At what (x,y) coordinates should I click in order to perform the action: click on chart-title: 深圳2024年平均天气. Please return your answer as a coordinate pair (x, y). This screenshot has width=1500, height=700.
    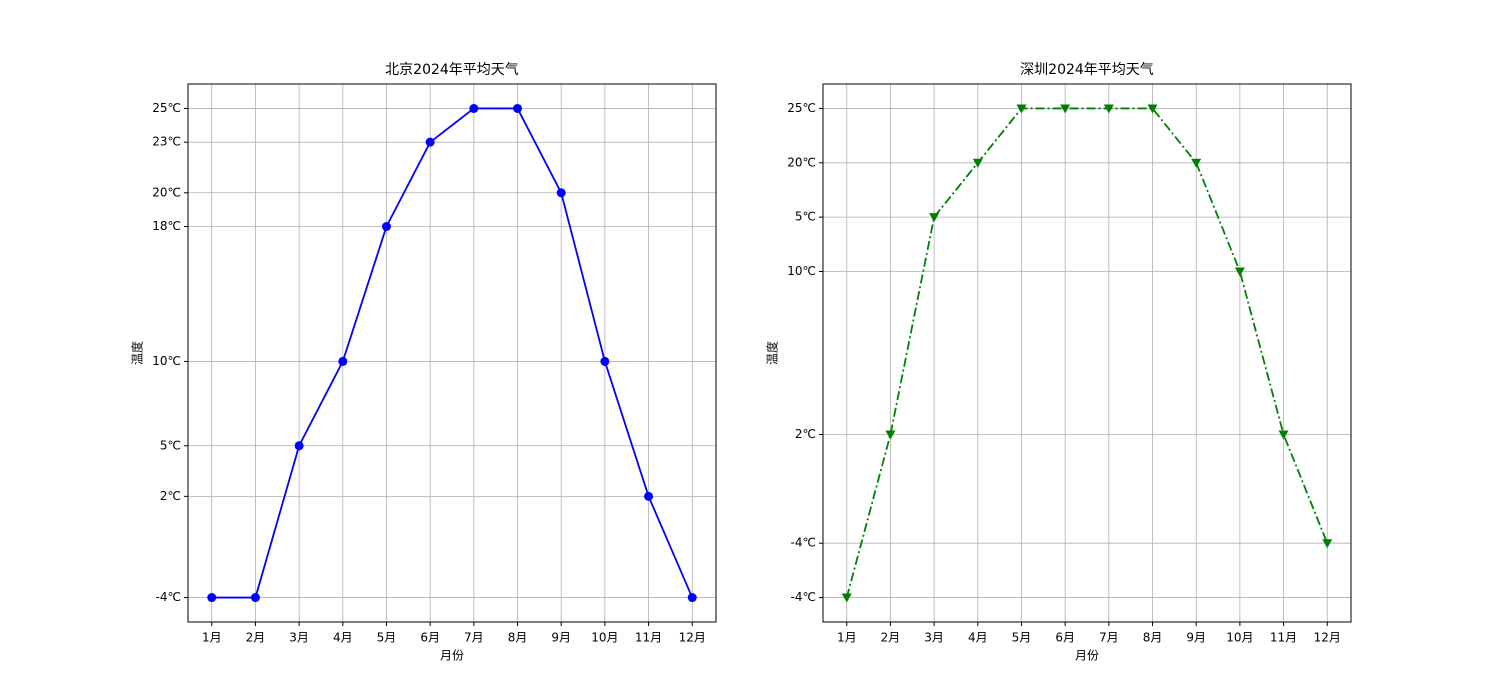
    Looking at the image, I should click on (1087, 70).